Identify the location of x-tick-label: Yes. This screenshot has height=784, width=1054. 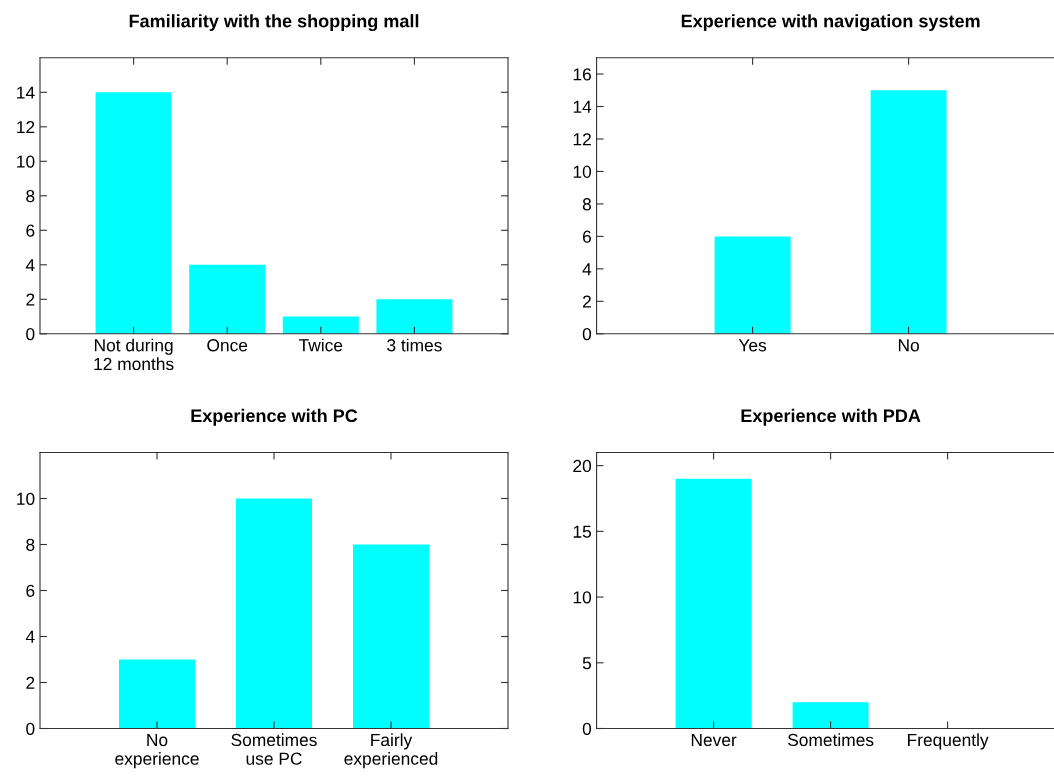
(752, 345).